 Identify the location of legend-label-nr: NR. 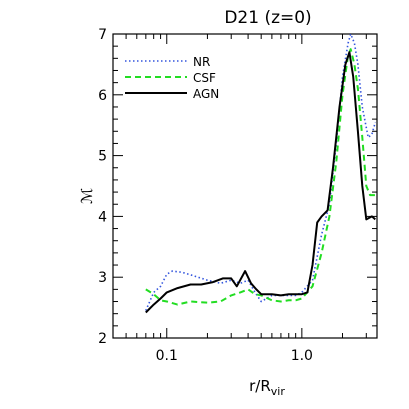
(201, 62).